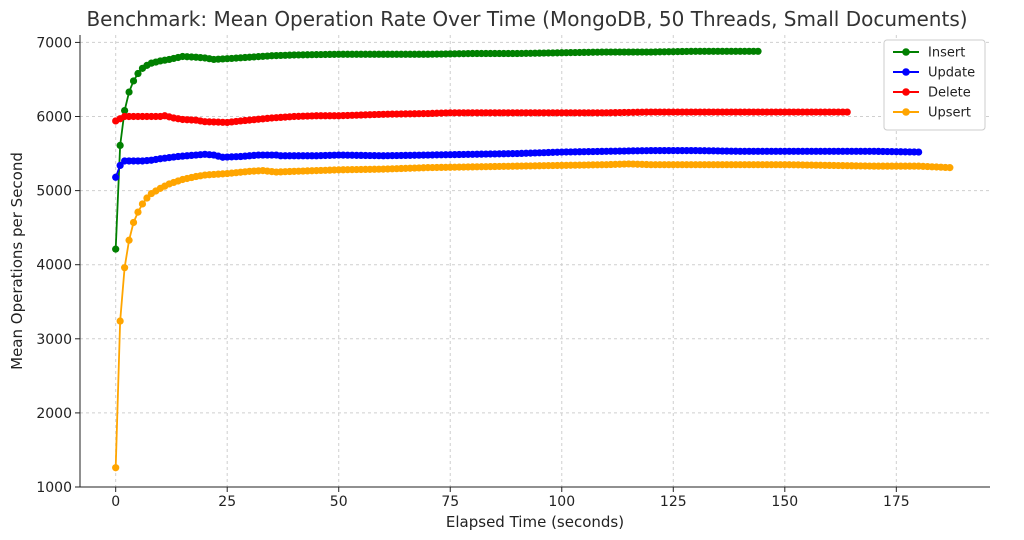 This screenshot has width=1024, height=540. Describe the element at coordinates (896, 502) in the screenshot. I see `x-tick-label: 175` at that location.